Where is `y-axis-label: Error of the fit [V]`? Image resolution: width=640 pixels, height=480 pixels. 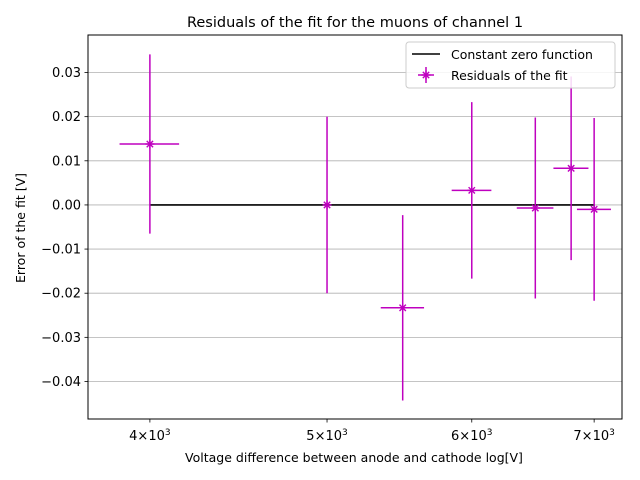
y-axis-label: Error of the fit [V] is located at coordinates (20, 228).